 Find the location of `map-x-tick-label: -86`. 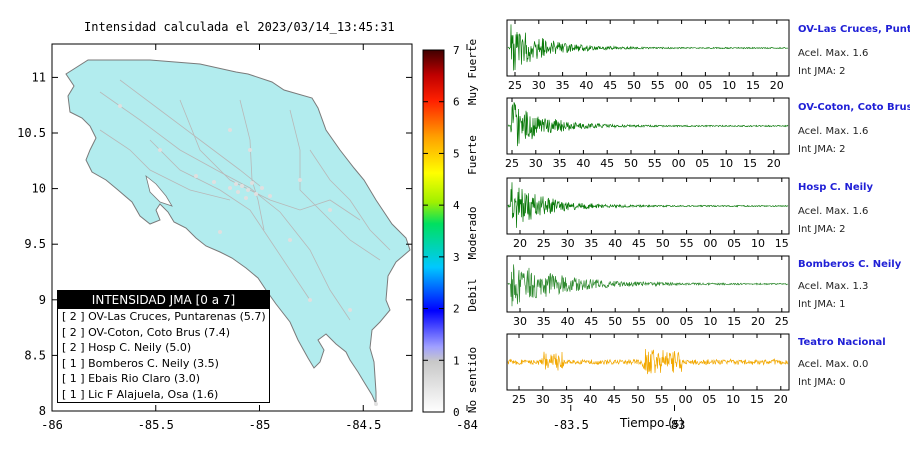

map-x-tick-label: -86 is located at coordinates (52, 425).